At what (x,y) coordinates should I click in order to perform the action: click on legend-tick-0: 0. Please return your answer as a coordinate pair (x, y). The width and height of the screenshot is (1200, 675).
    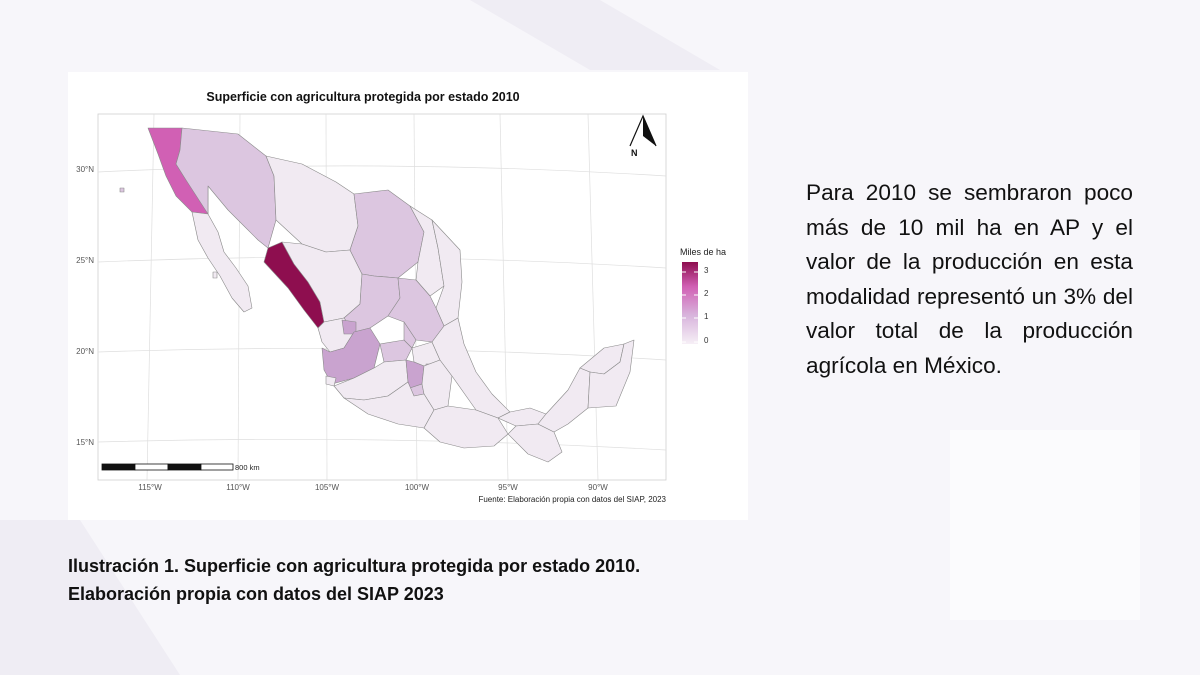
    Looking at the image, I should click on (706, 340).